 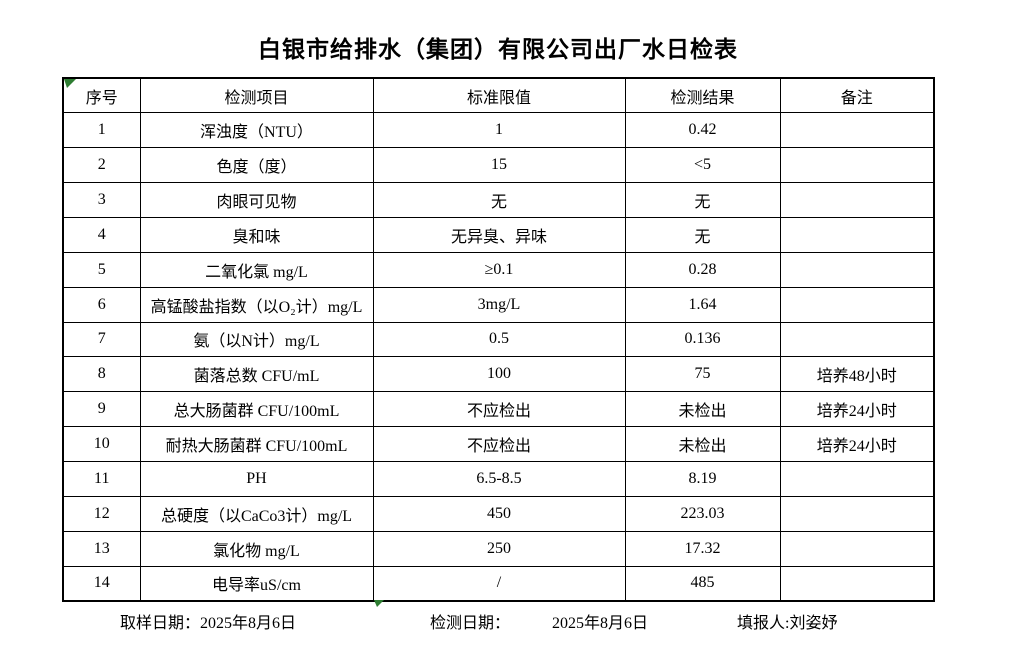 I want to click on cell-item: 氯化物 mg/L, so click(x=256, y=548).